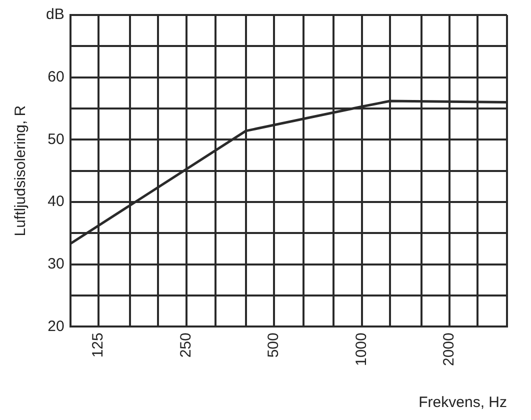 The height and width of the screenshot is (420, 531). What do you see at coordinates (462, 403) in the screenshot?
I see `x-axis-title: Frekvens, Hz` at bounding box center [462, 403].